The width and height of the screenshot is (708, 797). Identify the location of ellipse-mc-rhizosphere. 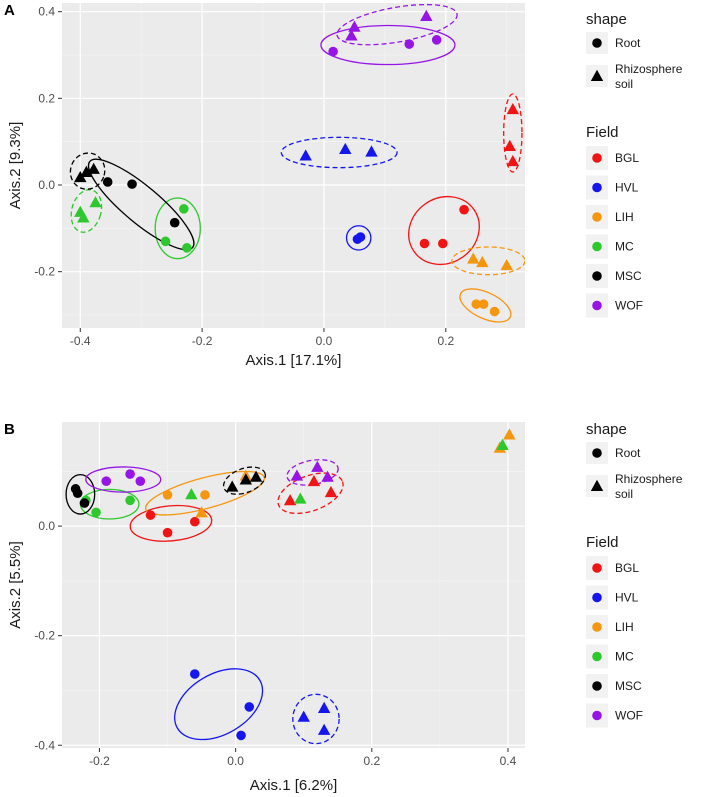
(86, 211).